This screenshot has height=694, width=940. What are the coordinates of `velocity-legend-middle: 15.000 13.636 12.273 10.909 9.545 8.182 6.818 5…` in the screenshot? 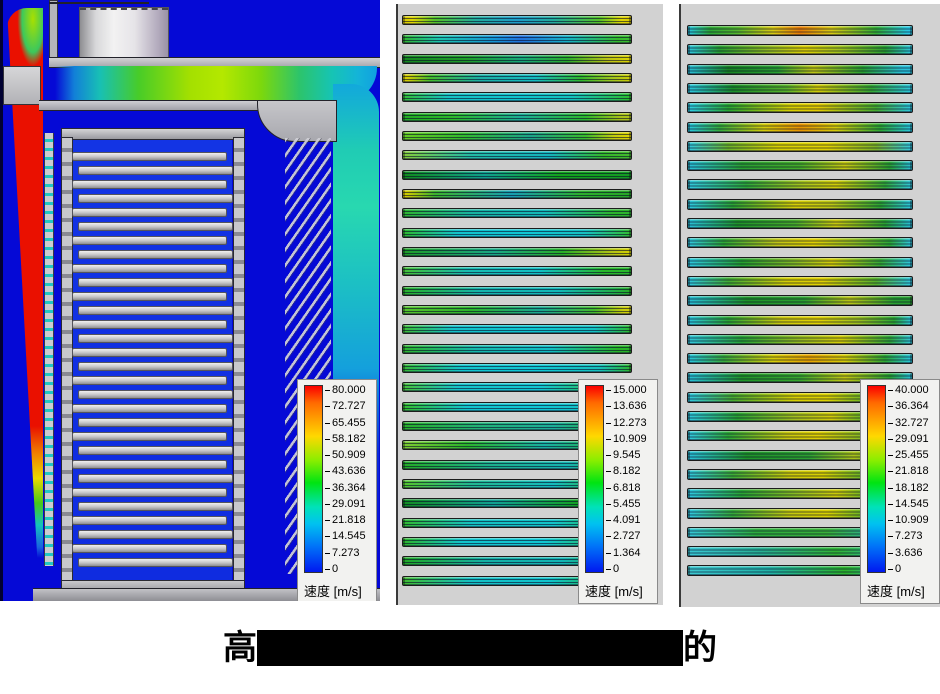 It's located at (618, 491).